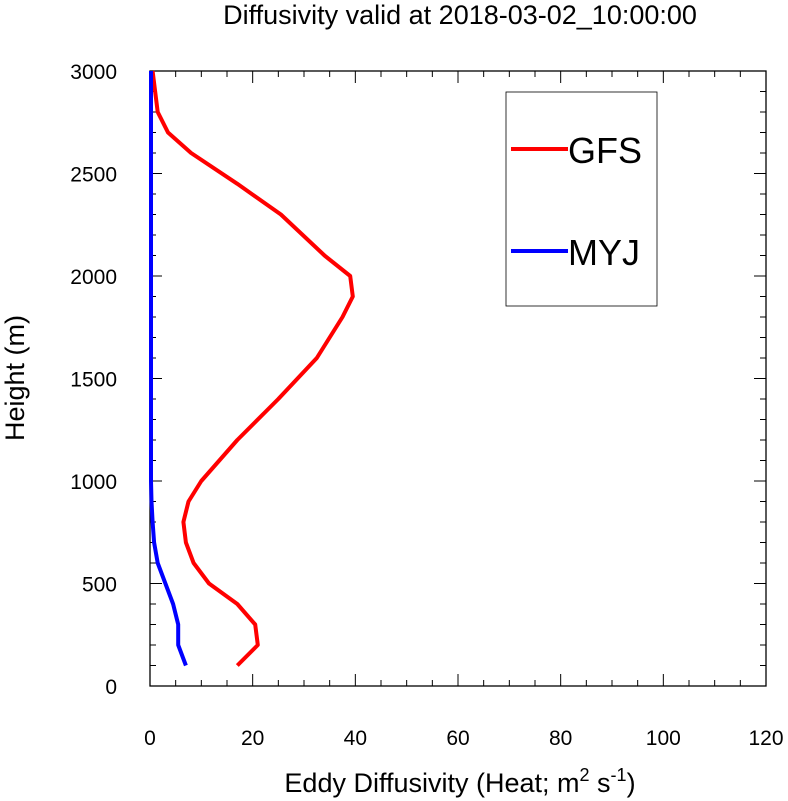  What do you see at coordinates (631, 783) in the screenshot?
I see `x-axis-title-end: )` at bounding box center [631, 783].